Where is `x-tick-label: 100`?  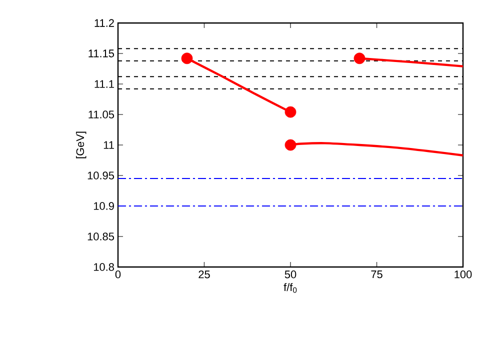 x-tick-label: 100 is located at coordinates (463, 274).